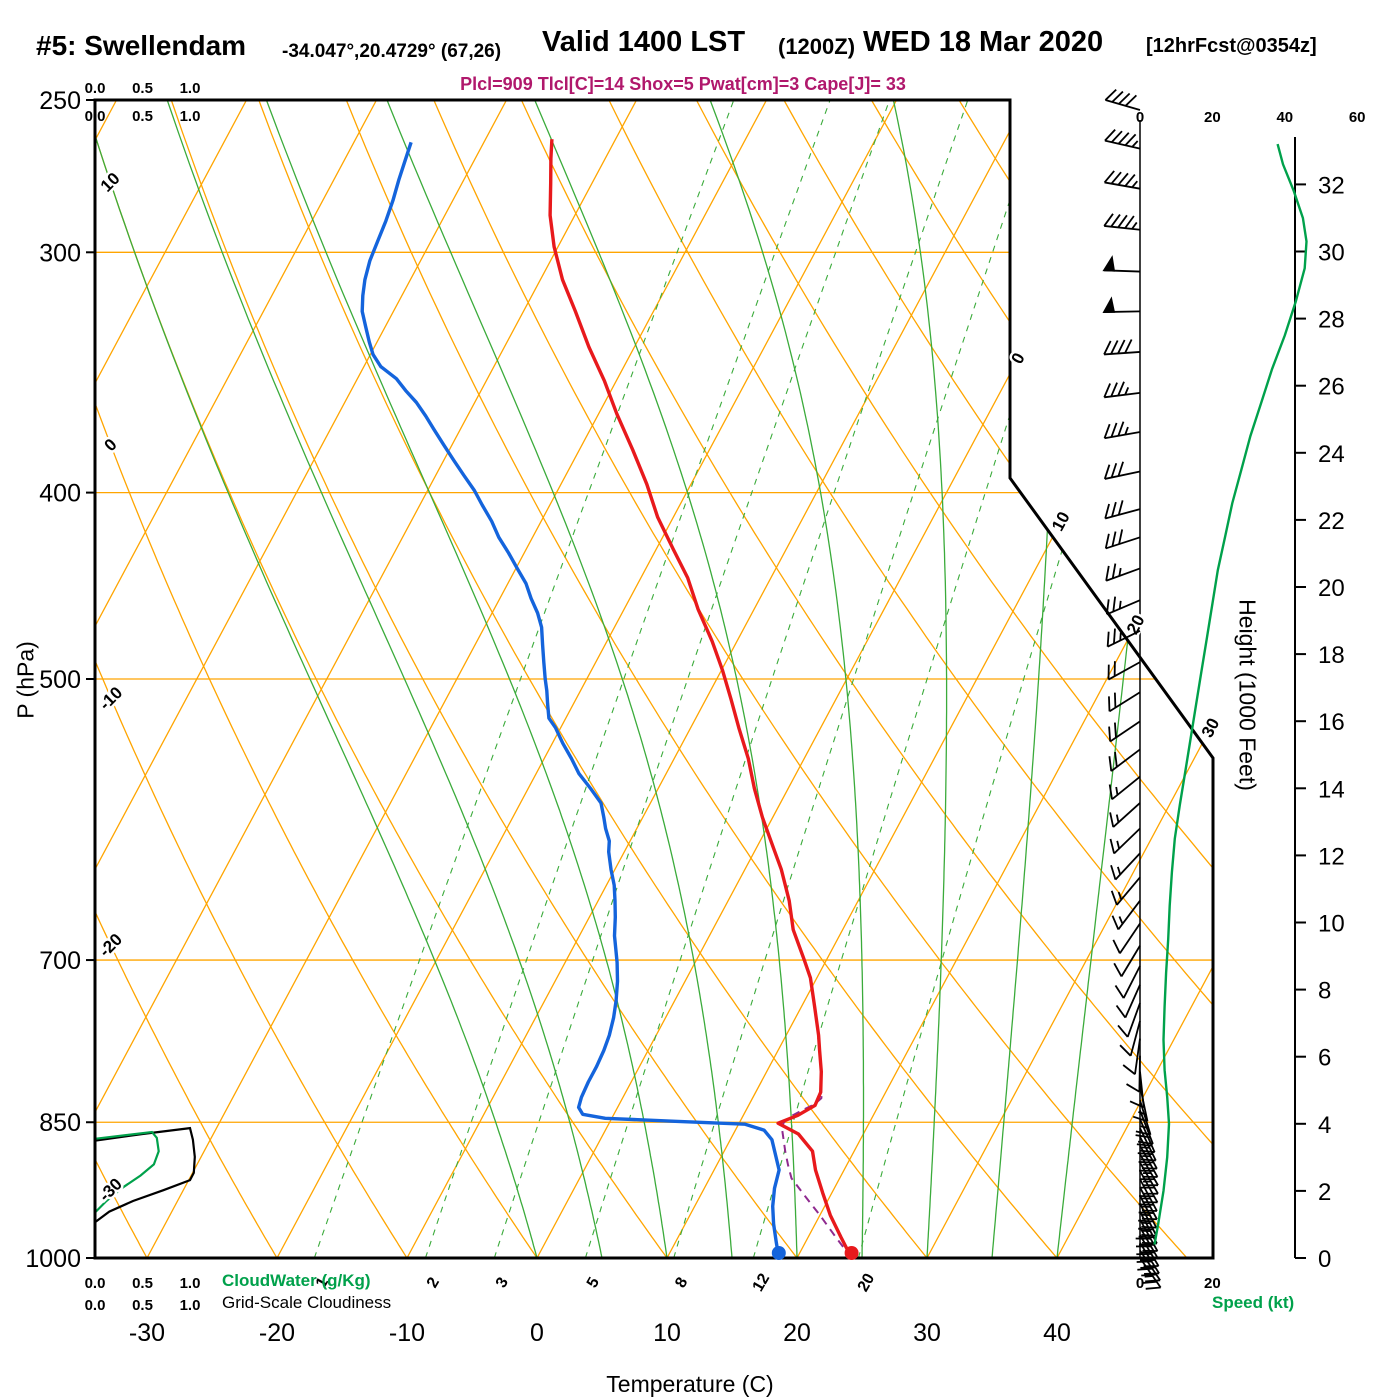  What do you see at coordinates (817, 46) in the screenshot?
I see `valid-zulu: (1200Z)` at bounding box center [817, 46].